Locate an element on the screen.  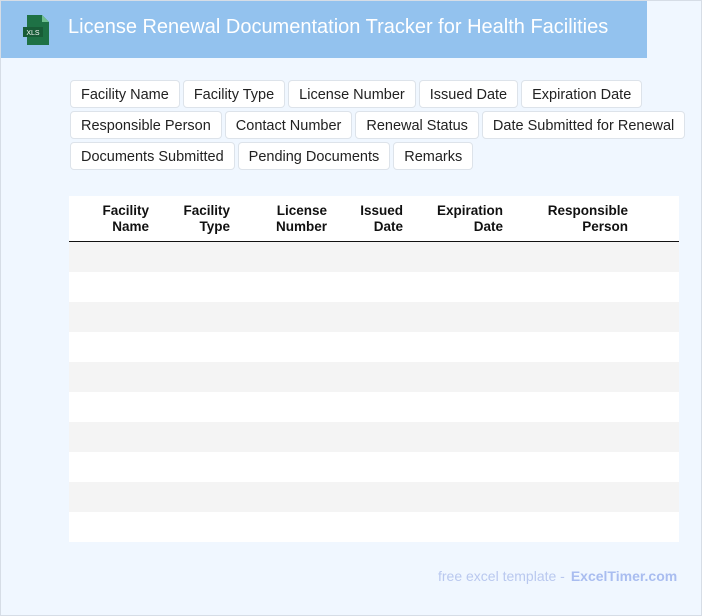
column-header: Issued Date is located at coordinates (365, 219).